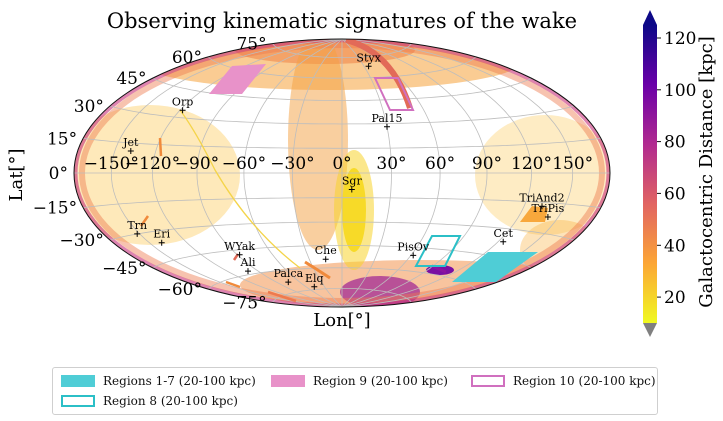 The width and height of the screenshot is (723, 421). What do you see at coordinates (58, 174) in the screenshot?
I see `lat-tick-label: 0°` at bounding box center [58, 174].